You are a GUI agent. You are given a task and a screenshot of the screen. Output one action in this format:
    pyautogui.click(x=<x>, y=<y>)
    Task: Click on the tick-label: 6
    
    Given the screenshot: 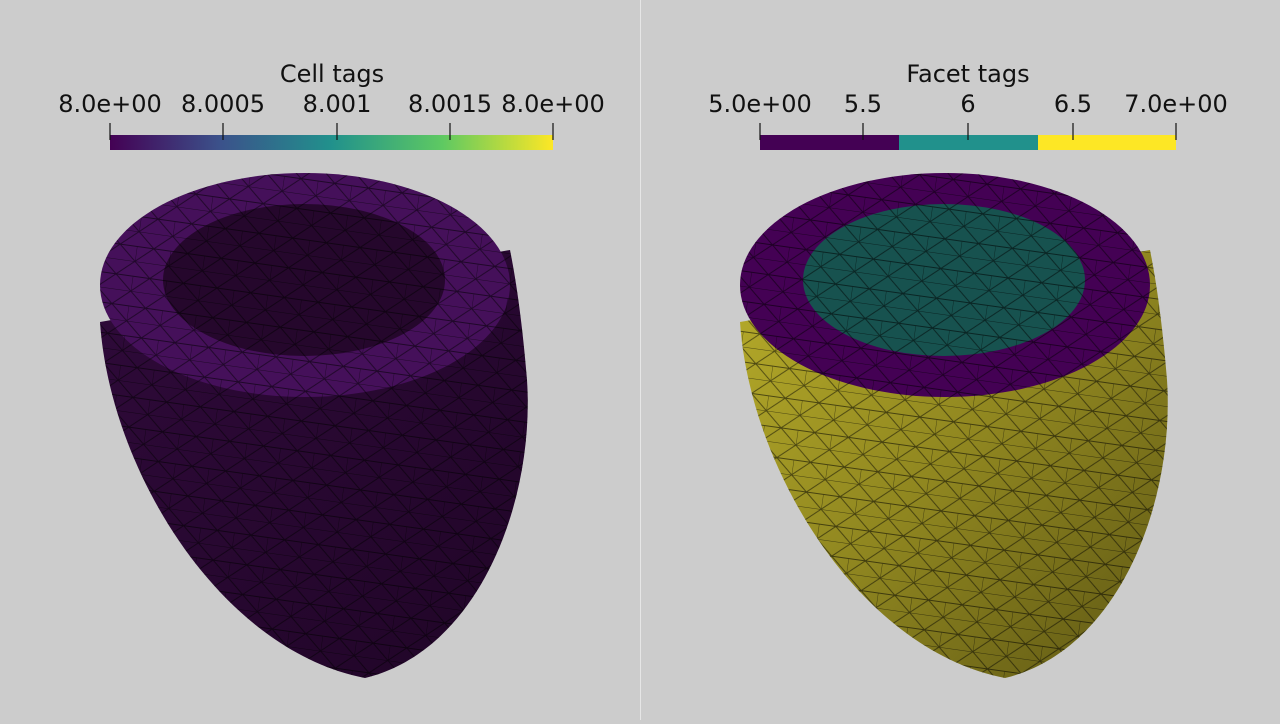 What is the action you would take?
    pyautogui.click(x=967, y=104)
    